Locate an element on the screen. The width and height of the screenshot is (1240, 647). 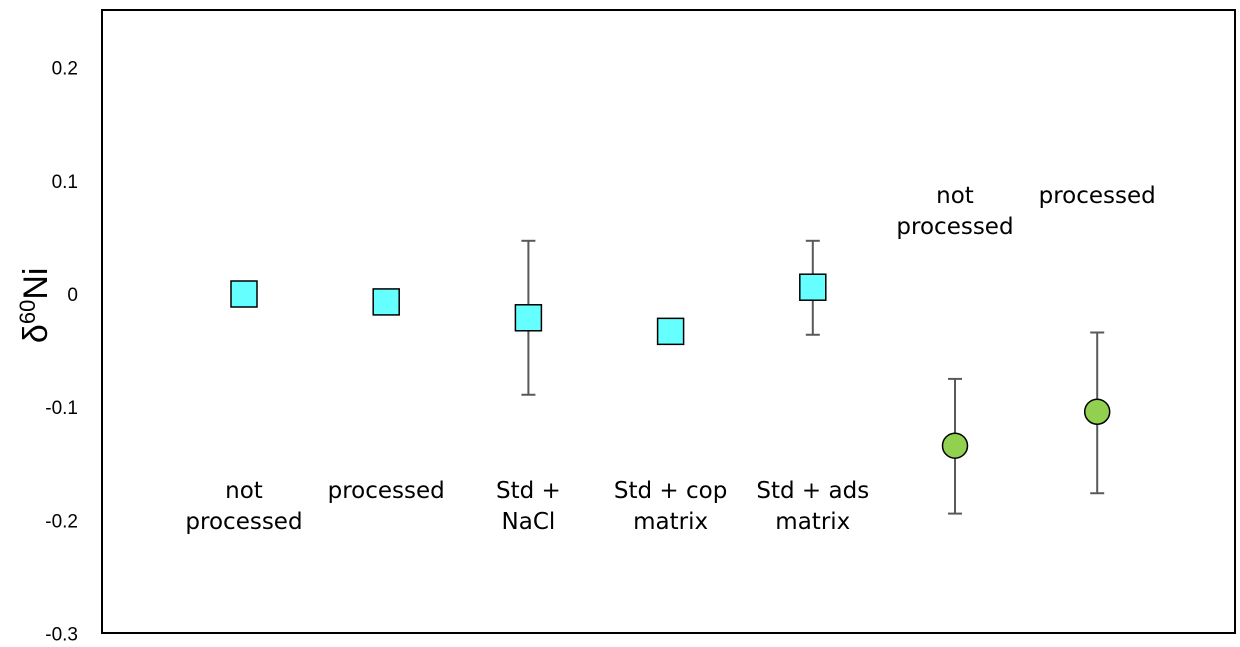
y-tick-label: -0.1 is located at coordinates (61, 408).